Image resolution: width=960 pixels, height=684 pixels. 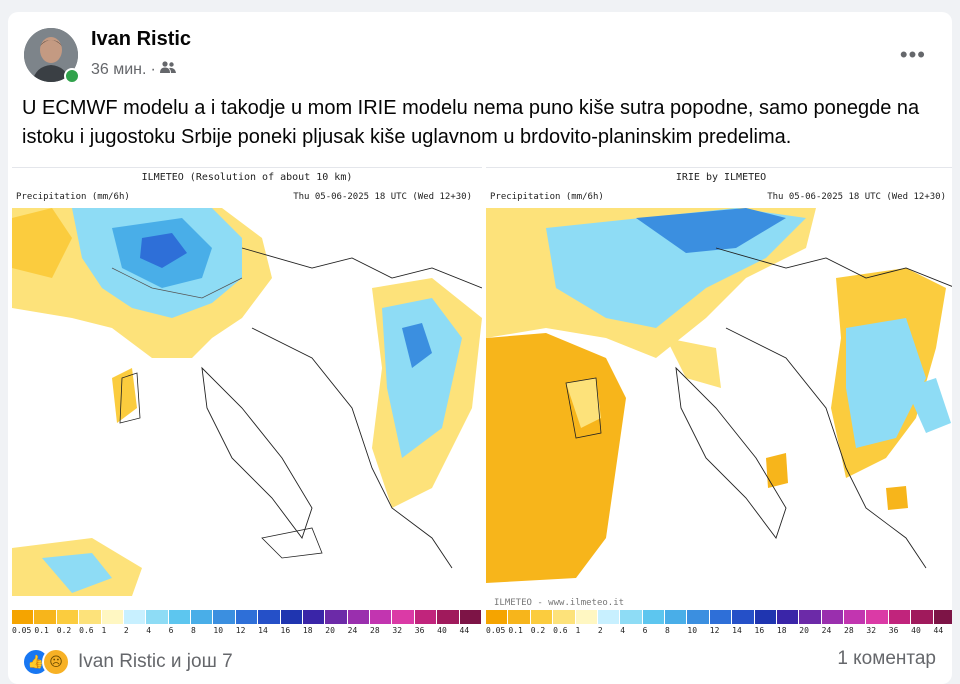 I want to click on avatar, so click(x=51, y=55).